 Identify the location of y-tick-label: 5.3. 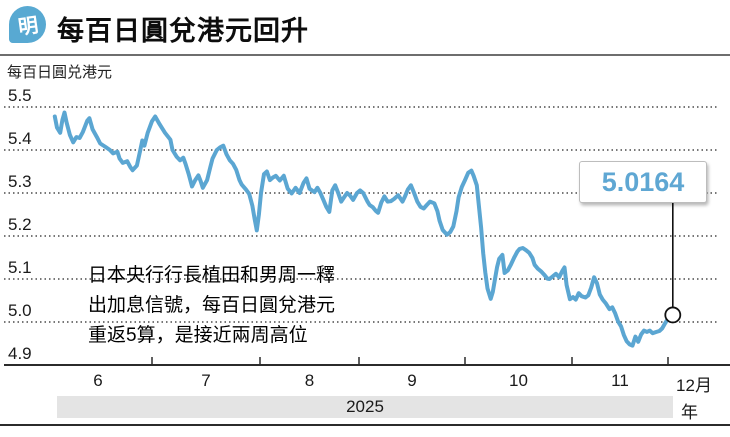
(20, 181).